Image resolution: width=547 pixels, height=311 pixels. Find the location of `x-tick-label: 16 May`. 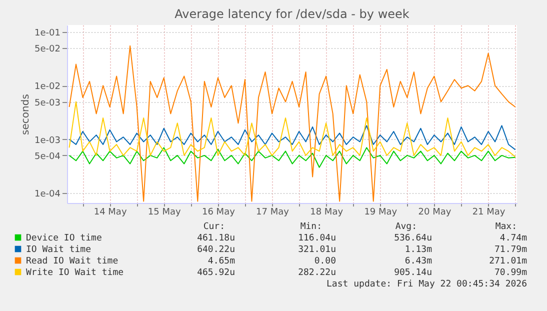

x-tick-label: 16 May is located at coordinates (219, 213).